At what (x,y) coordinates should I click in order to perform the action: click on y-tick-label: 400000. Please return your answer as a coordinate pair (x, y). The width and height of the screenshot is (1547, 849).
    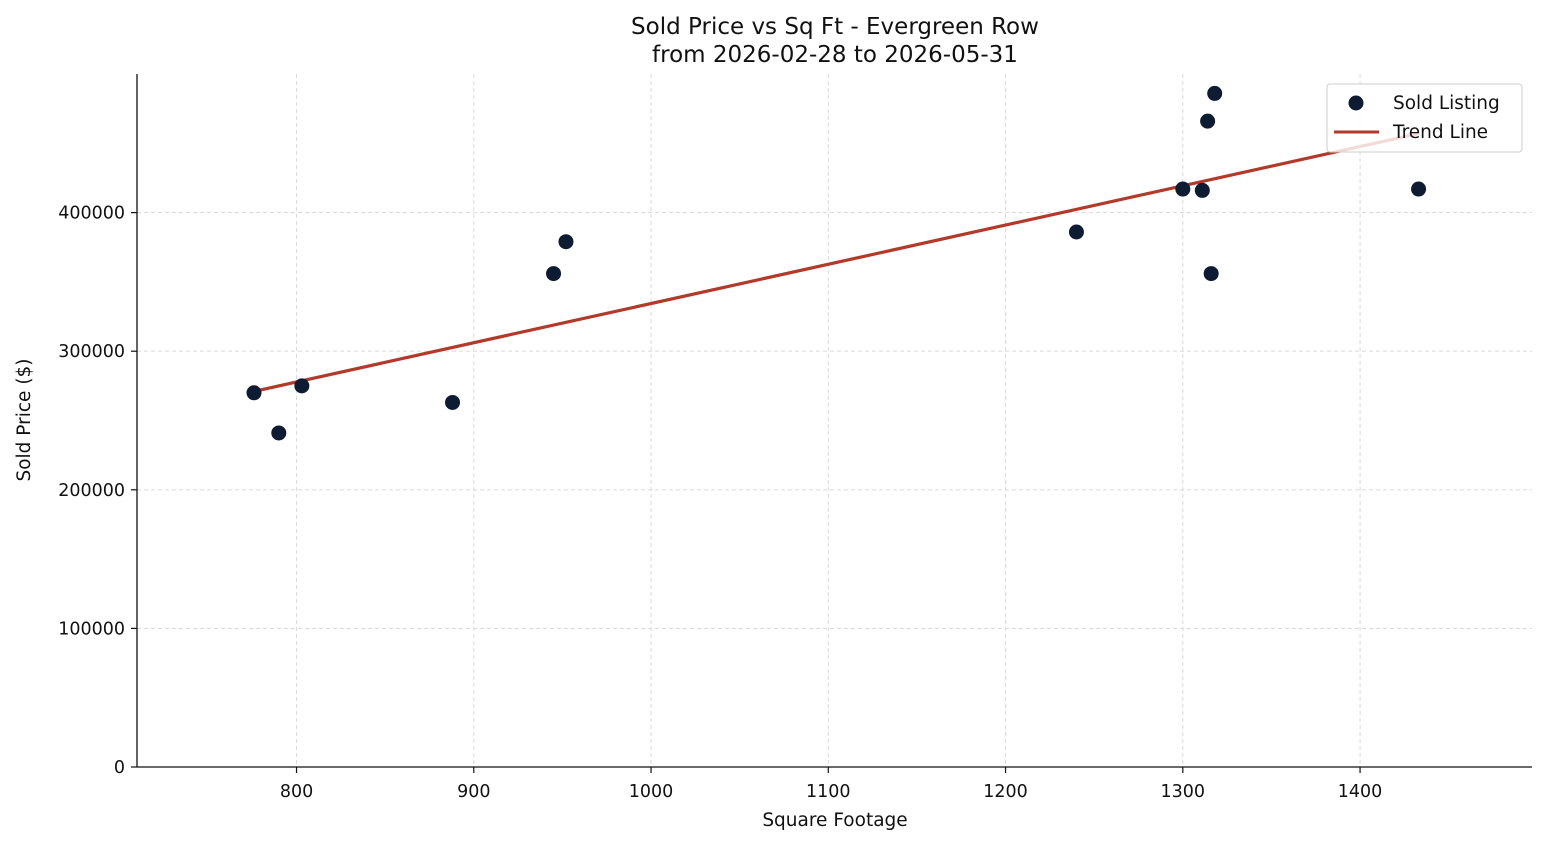
    Looking at the image, I should click on (91, 214).